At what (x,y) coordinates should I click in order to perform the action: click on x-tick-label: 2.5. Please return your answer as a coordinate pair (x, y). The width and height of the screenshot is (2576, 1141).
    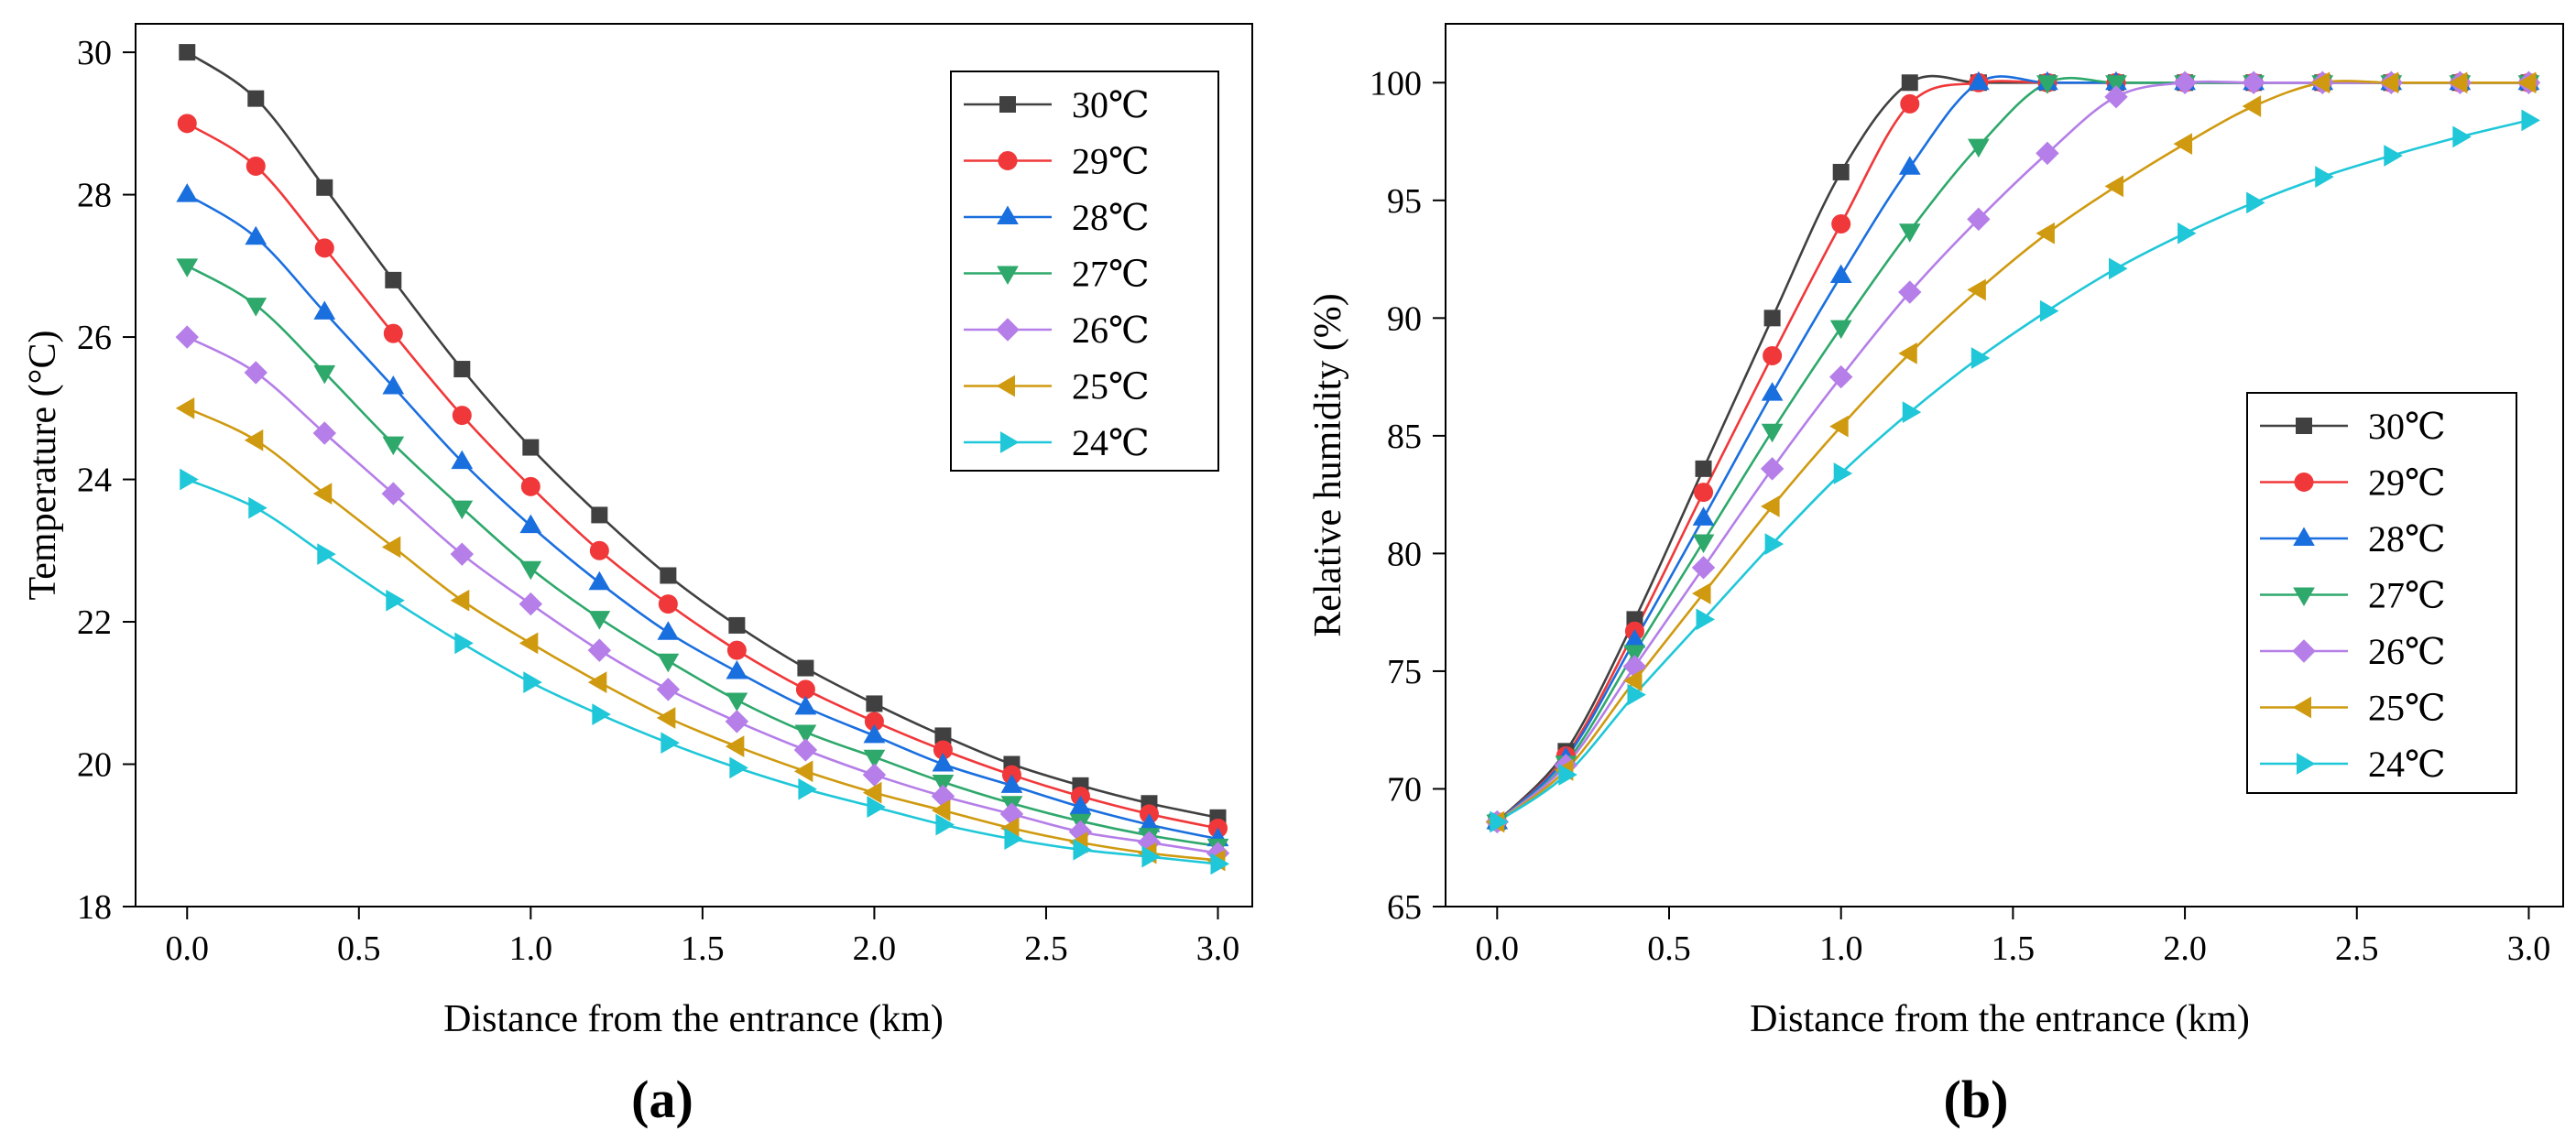
    Looking at the image, I should click on (2357, 948).